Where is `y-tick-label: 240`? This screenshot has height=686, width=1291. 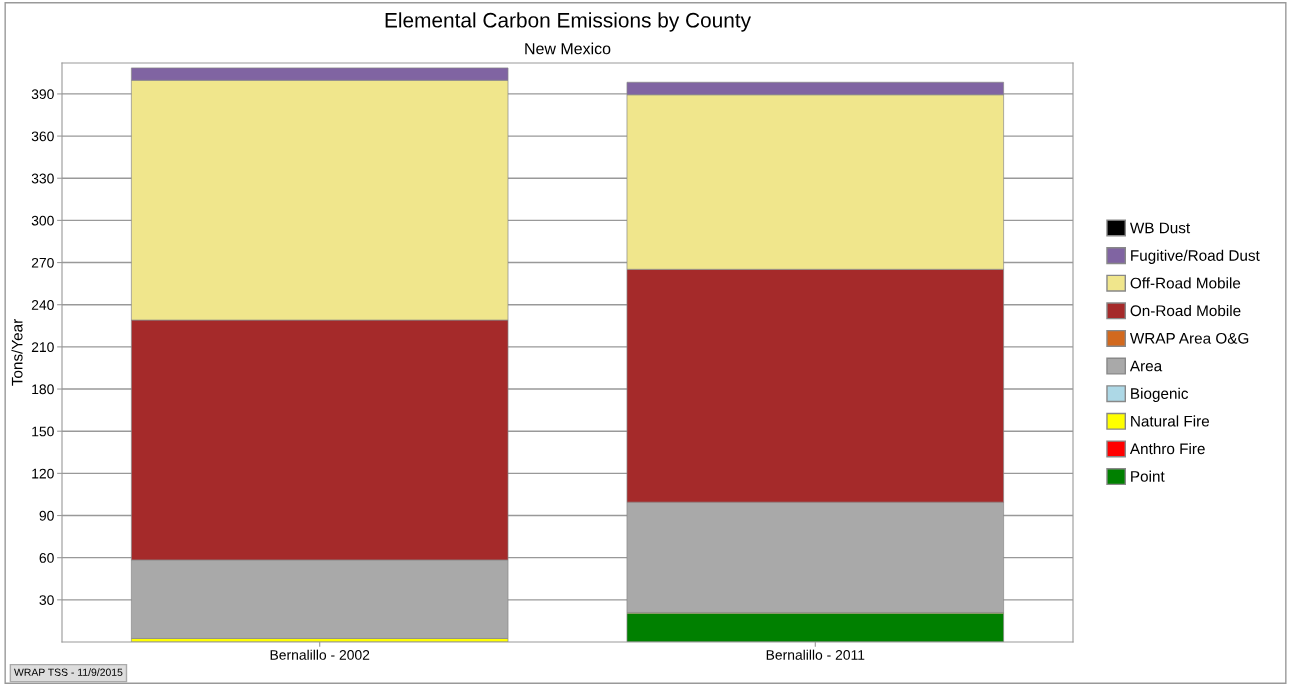 y-tick-label: 240 is located at coordinates (42, 305).